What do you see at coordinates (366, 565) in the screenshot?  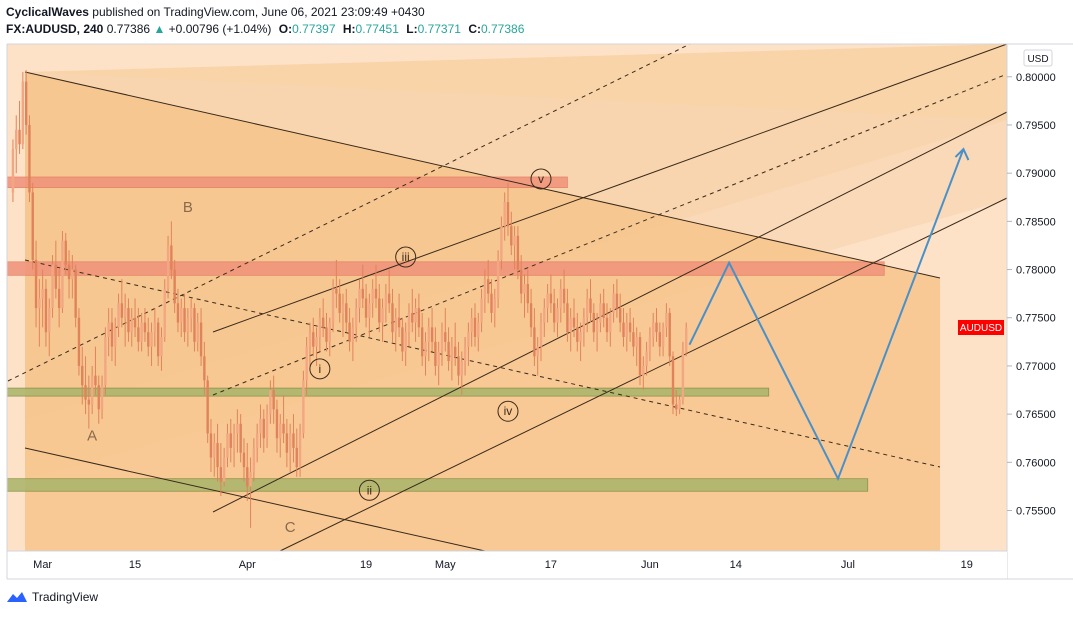 I see `time-tick-label: 19` at bounding box center [366, 565].